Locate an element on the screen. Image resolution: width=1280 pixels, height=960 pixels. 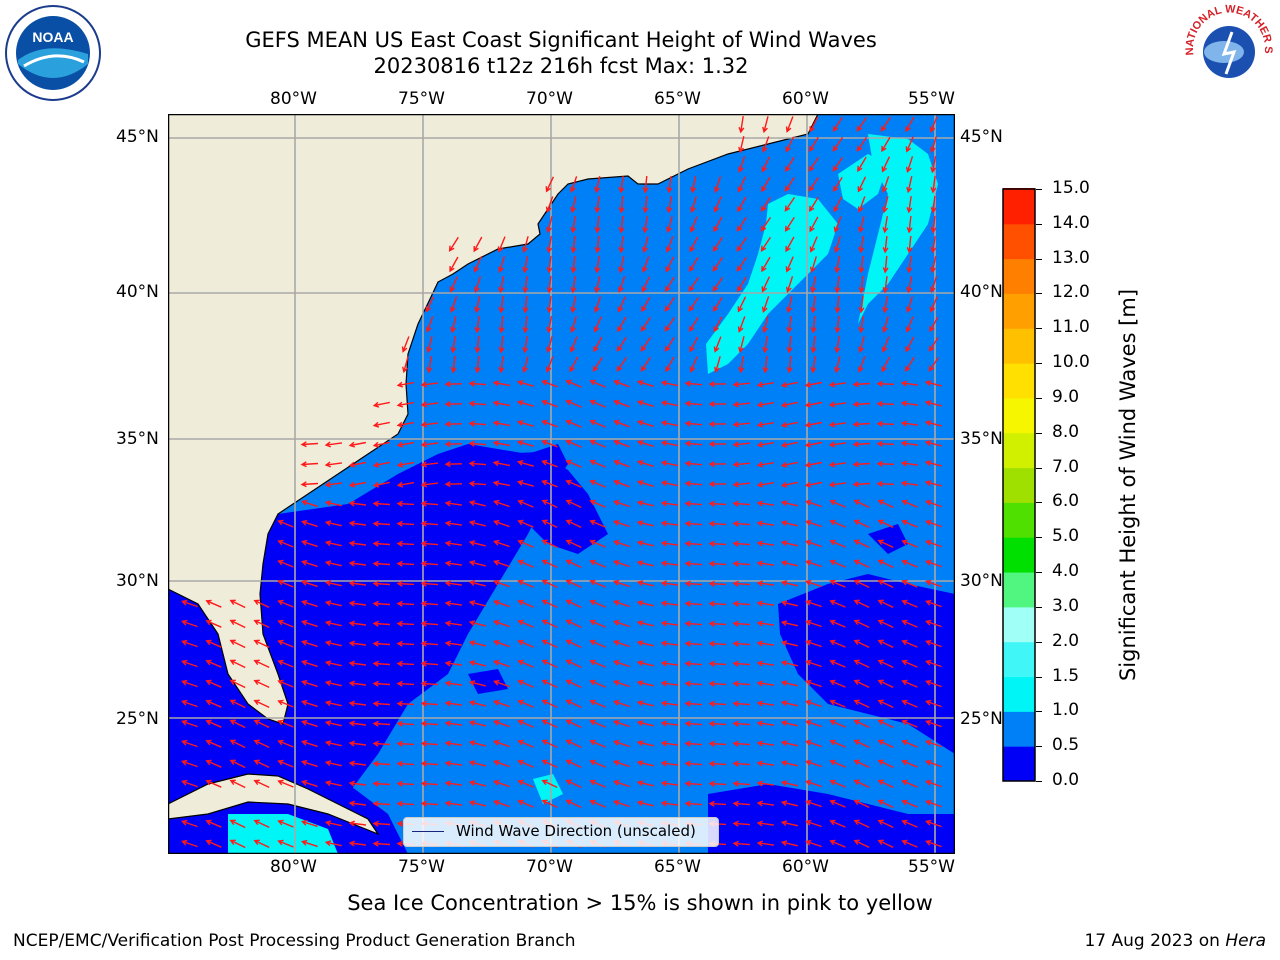
colorbar-tick-label: 12.0 is located at coordinates (1071, 292).